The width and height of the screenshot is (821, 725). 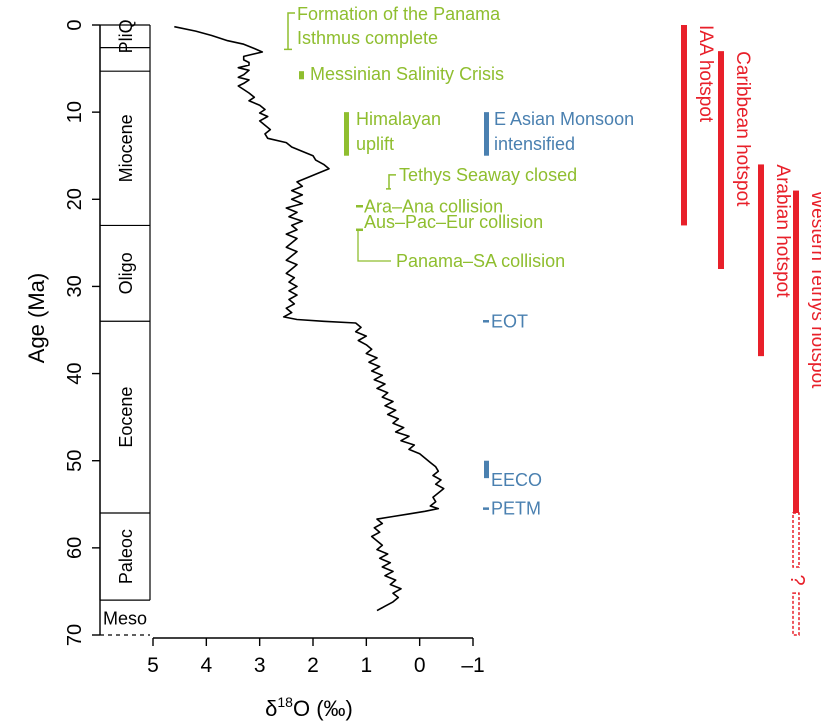 I want to click on annotation-label: intensified, so click(x=534, y=144).